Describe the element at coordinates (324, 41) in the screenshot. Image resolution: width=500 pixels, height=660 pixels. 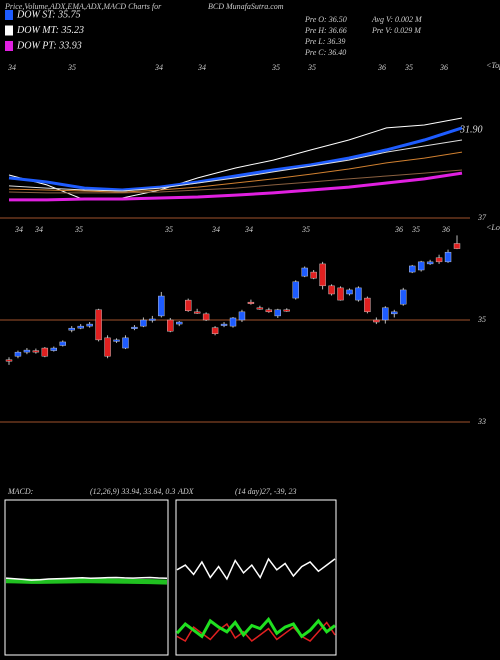
I see `stat: Pre L: 36.39` at that location.